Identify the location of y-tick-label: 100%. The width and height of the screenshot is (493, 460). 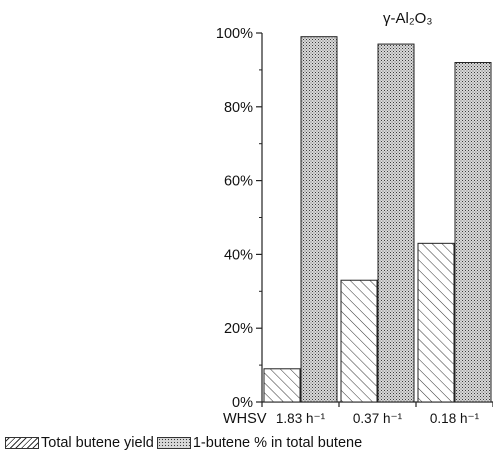
(234, 34).